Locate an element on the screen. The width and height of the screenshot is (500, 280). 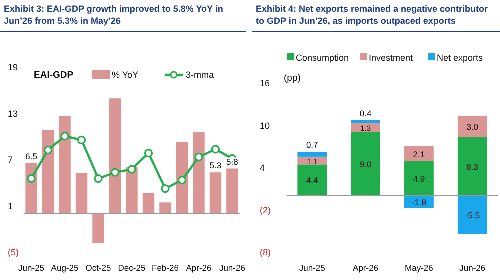
legend-label: Investment is located at coordinates (391, 58).